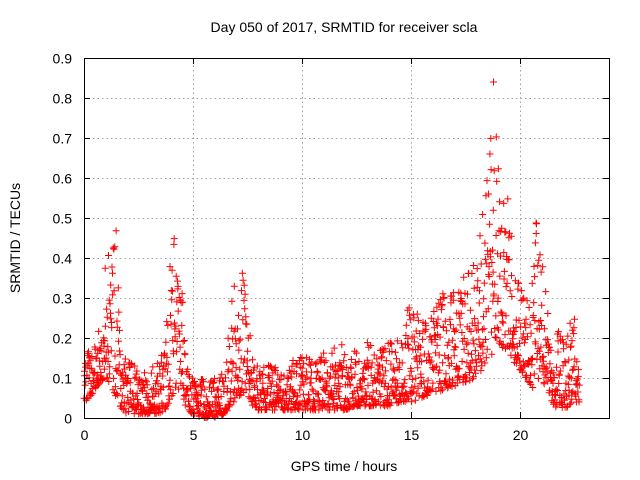 The height and width of the screenshot is (480, 640). What do you see at coordinates (194, 435) in the screenshot?
I see `x-tick-label: 5` at bounding box center [194, 435].